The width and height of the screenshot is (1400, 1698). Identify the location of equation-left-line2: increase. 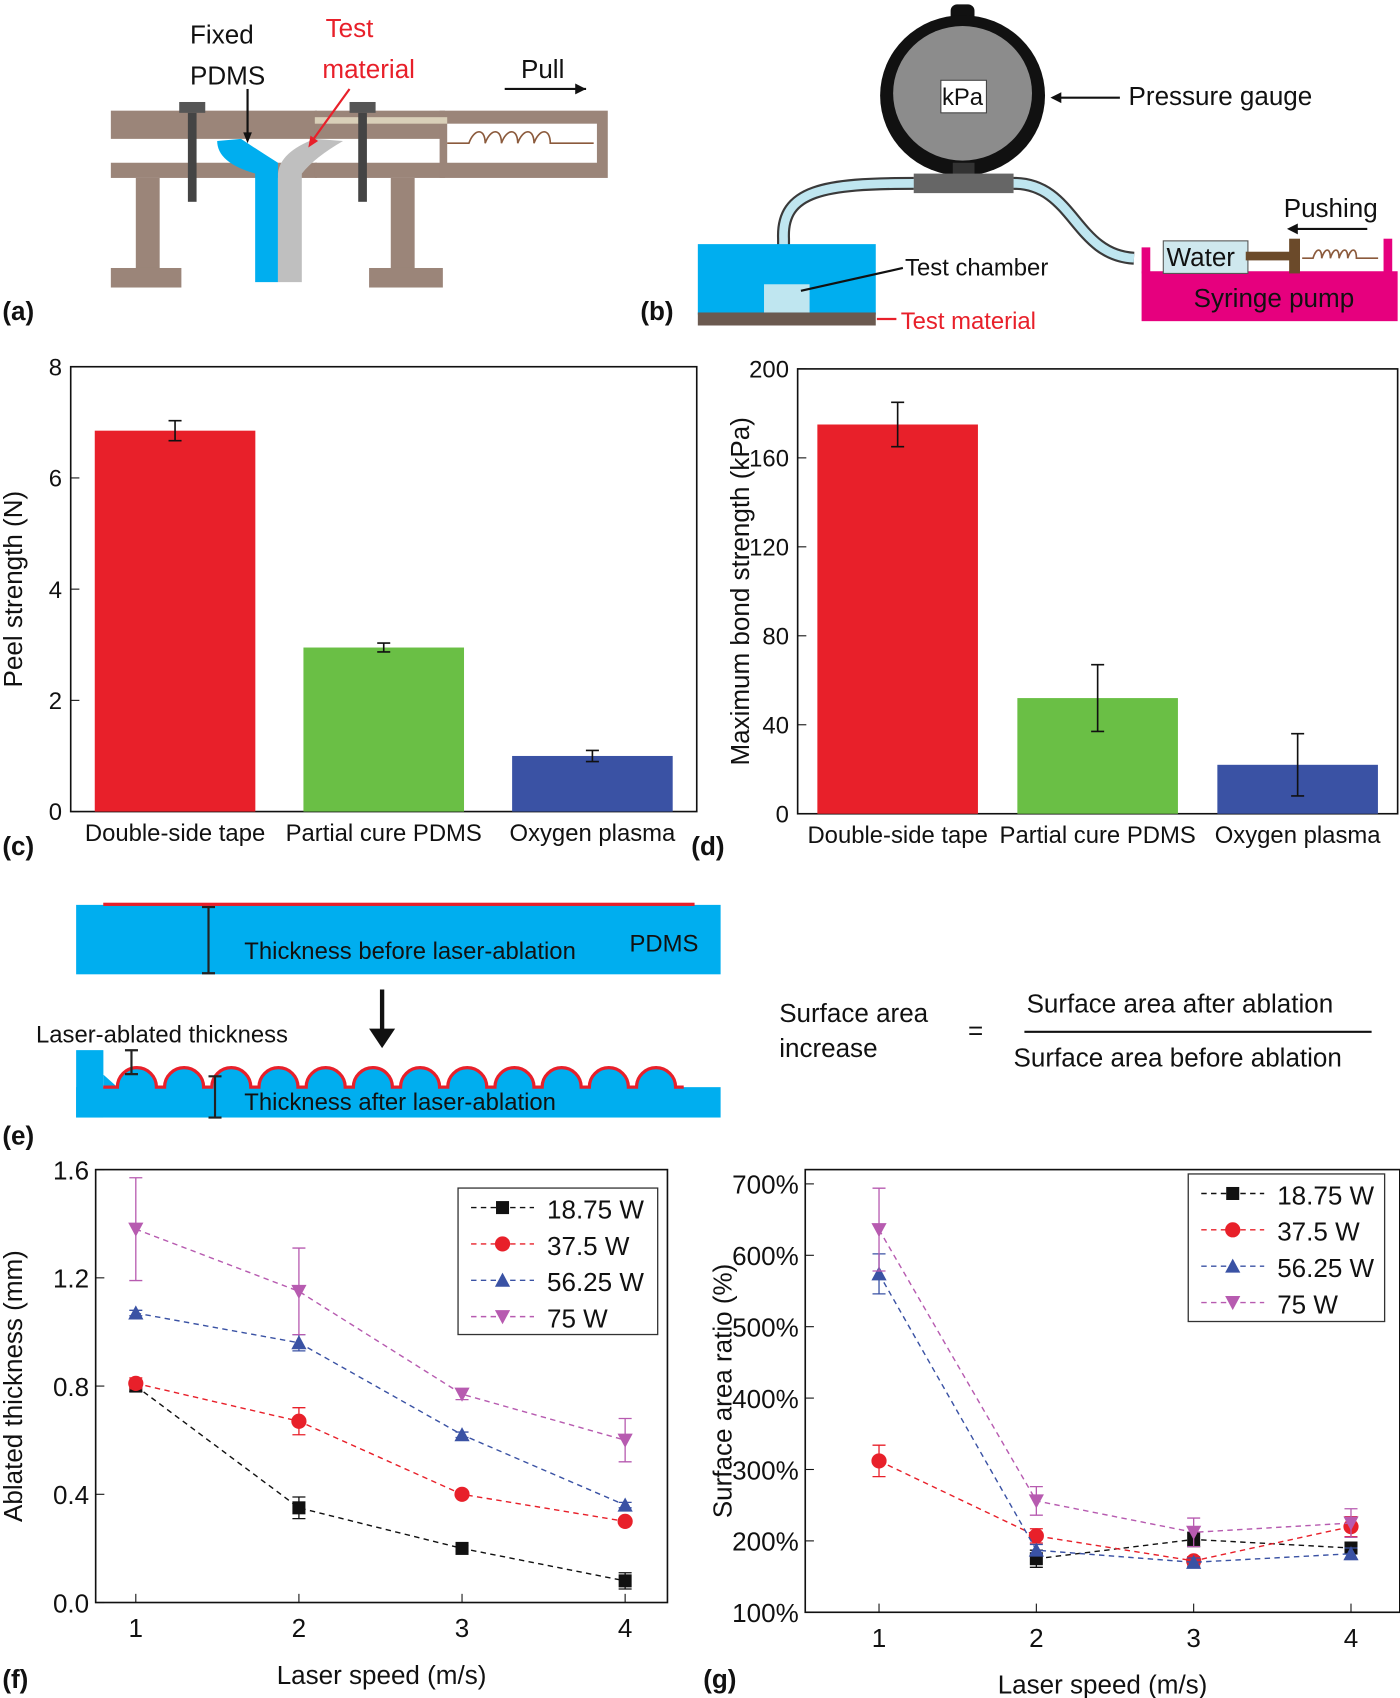
(828, 1048).